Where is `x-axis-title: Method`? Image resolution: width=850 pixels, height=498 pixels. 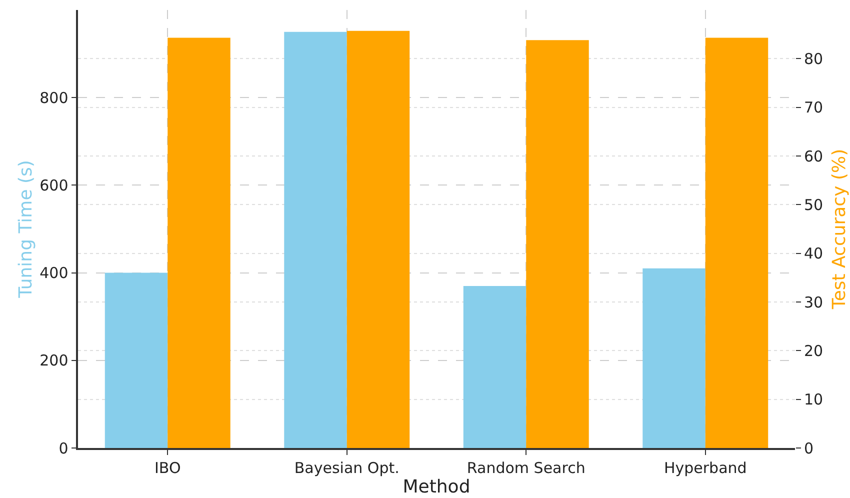
x-axis-title: Method is located at coordinates (436, 487).